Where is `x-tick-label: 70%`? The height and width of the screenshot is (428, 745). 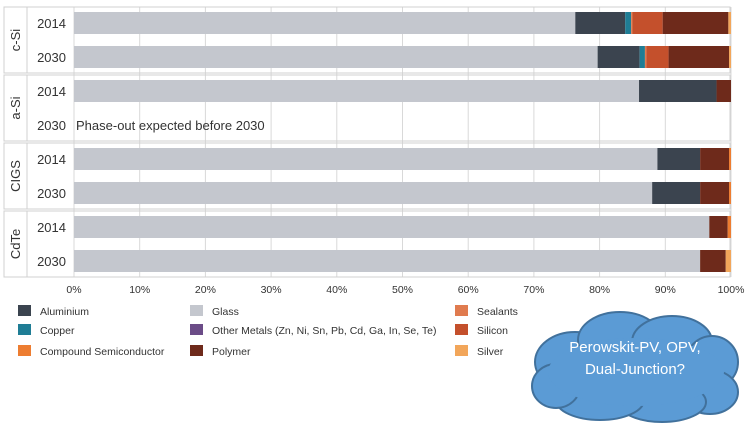
x-tick-label: 70% is located at coordinates (533, 290).